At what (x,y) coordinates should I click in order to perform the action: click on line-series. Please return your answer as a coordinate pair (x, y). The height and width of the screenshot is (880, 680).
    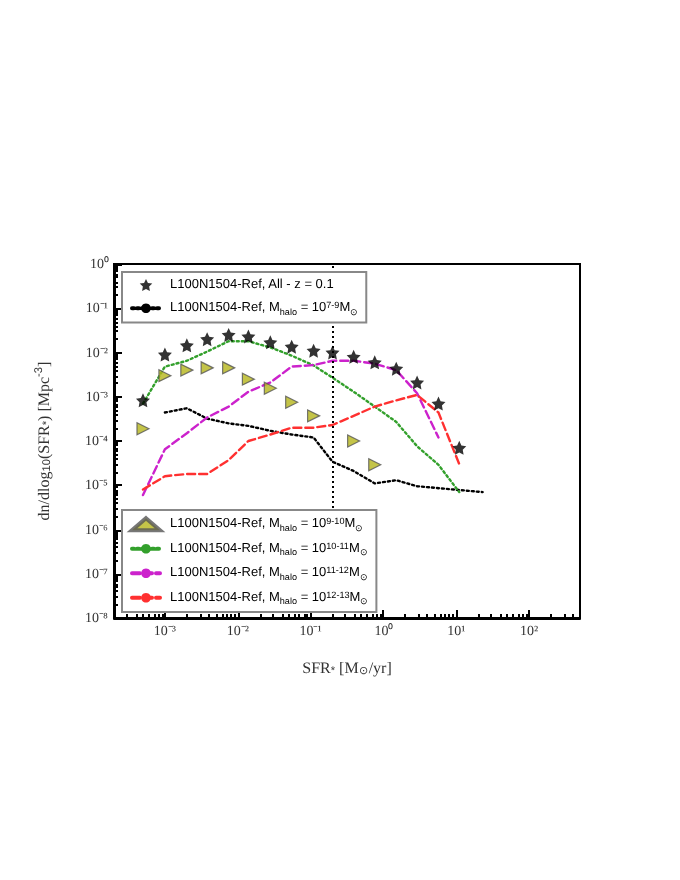
    Looking at the image, I should click on (301, 442).